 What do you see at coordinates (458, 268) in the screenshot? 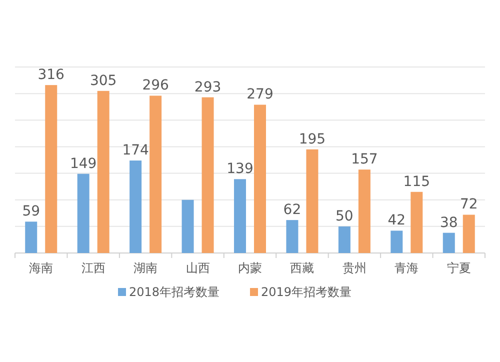
I see `x-tick-label: 宁夏` at bounding box center [458, 268].